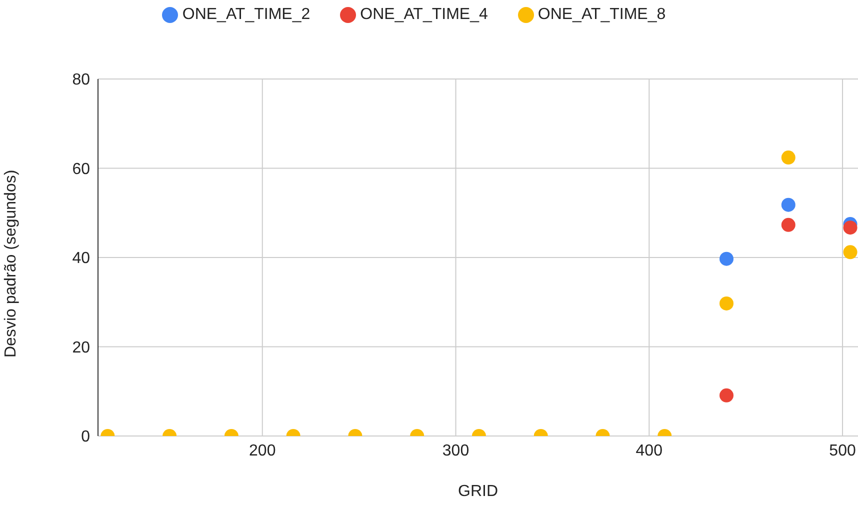  What do you see at coordinates (424, 14) in the screenshot?
I see `legend-label: ONE_AT_TIME_4` at bounding box center [424, 14].